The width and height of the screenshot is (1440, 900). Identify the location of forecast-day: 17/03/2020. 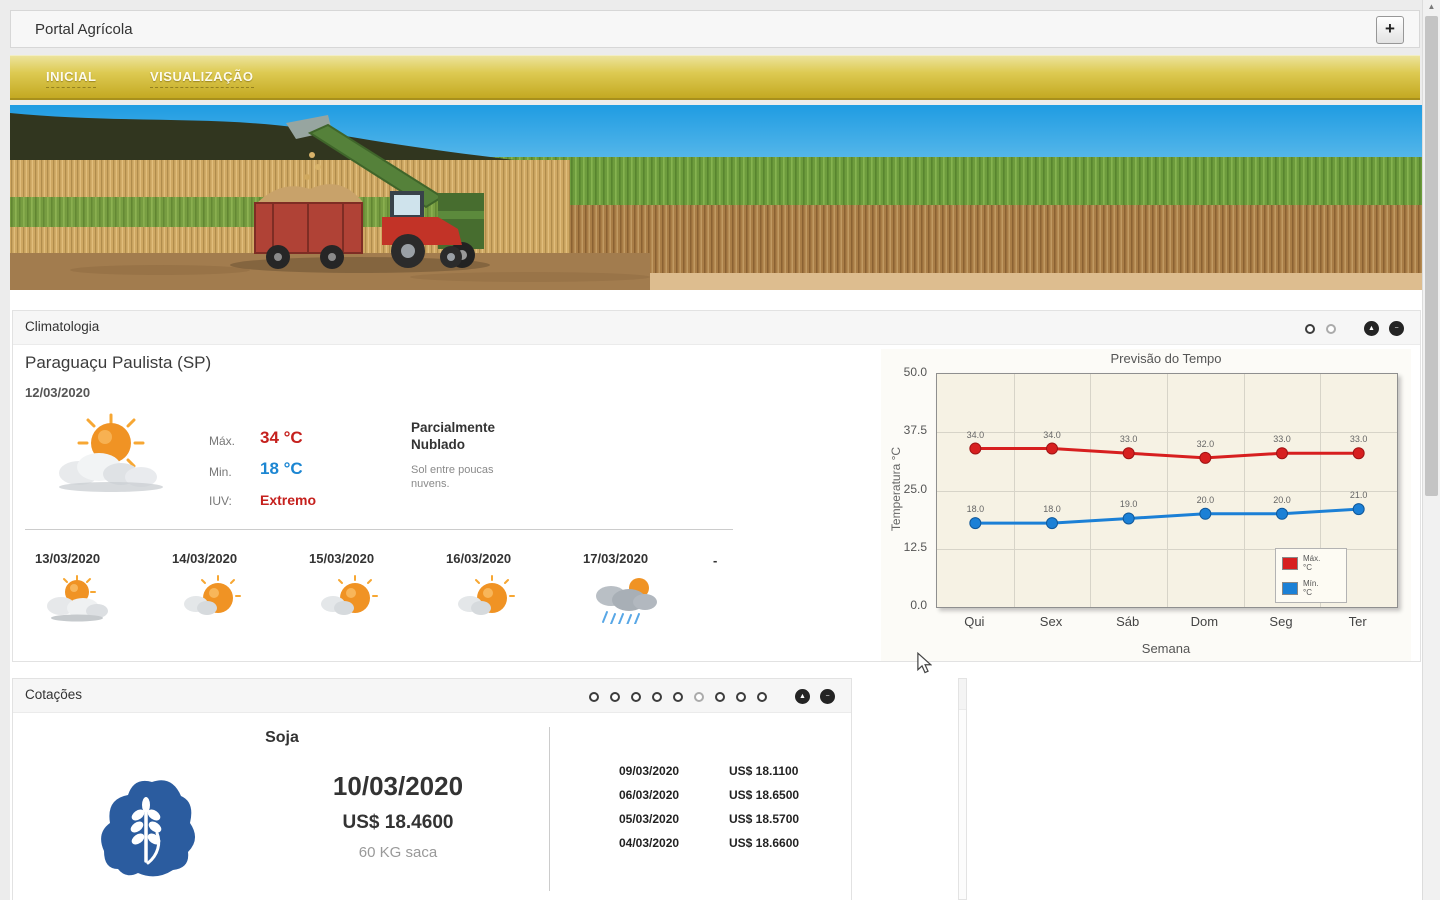
(645, 588).